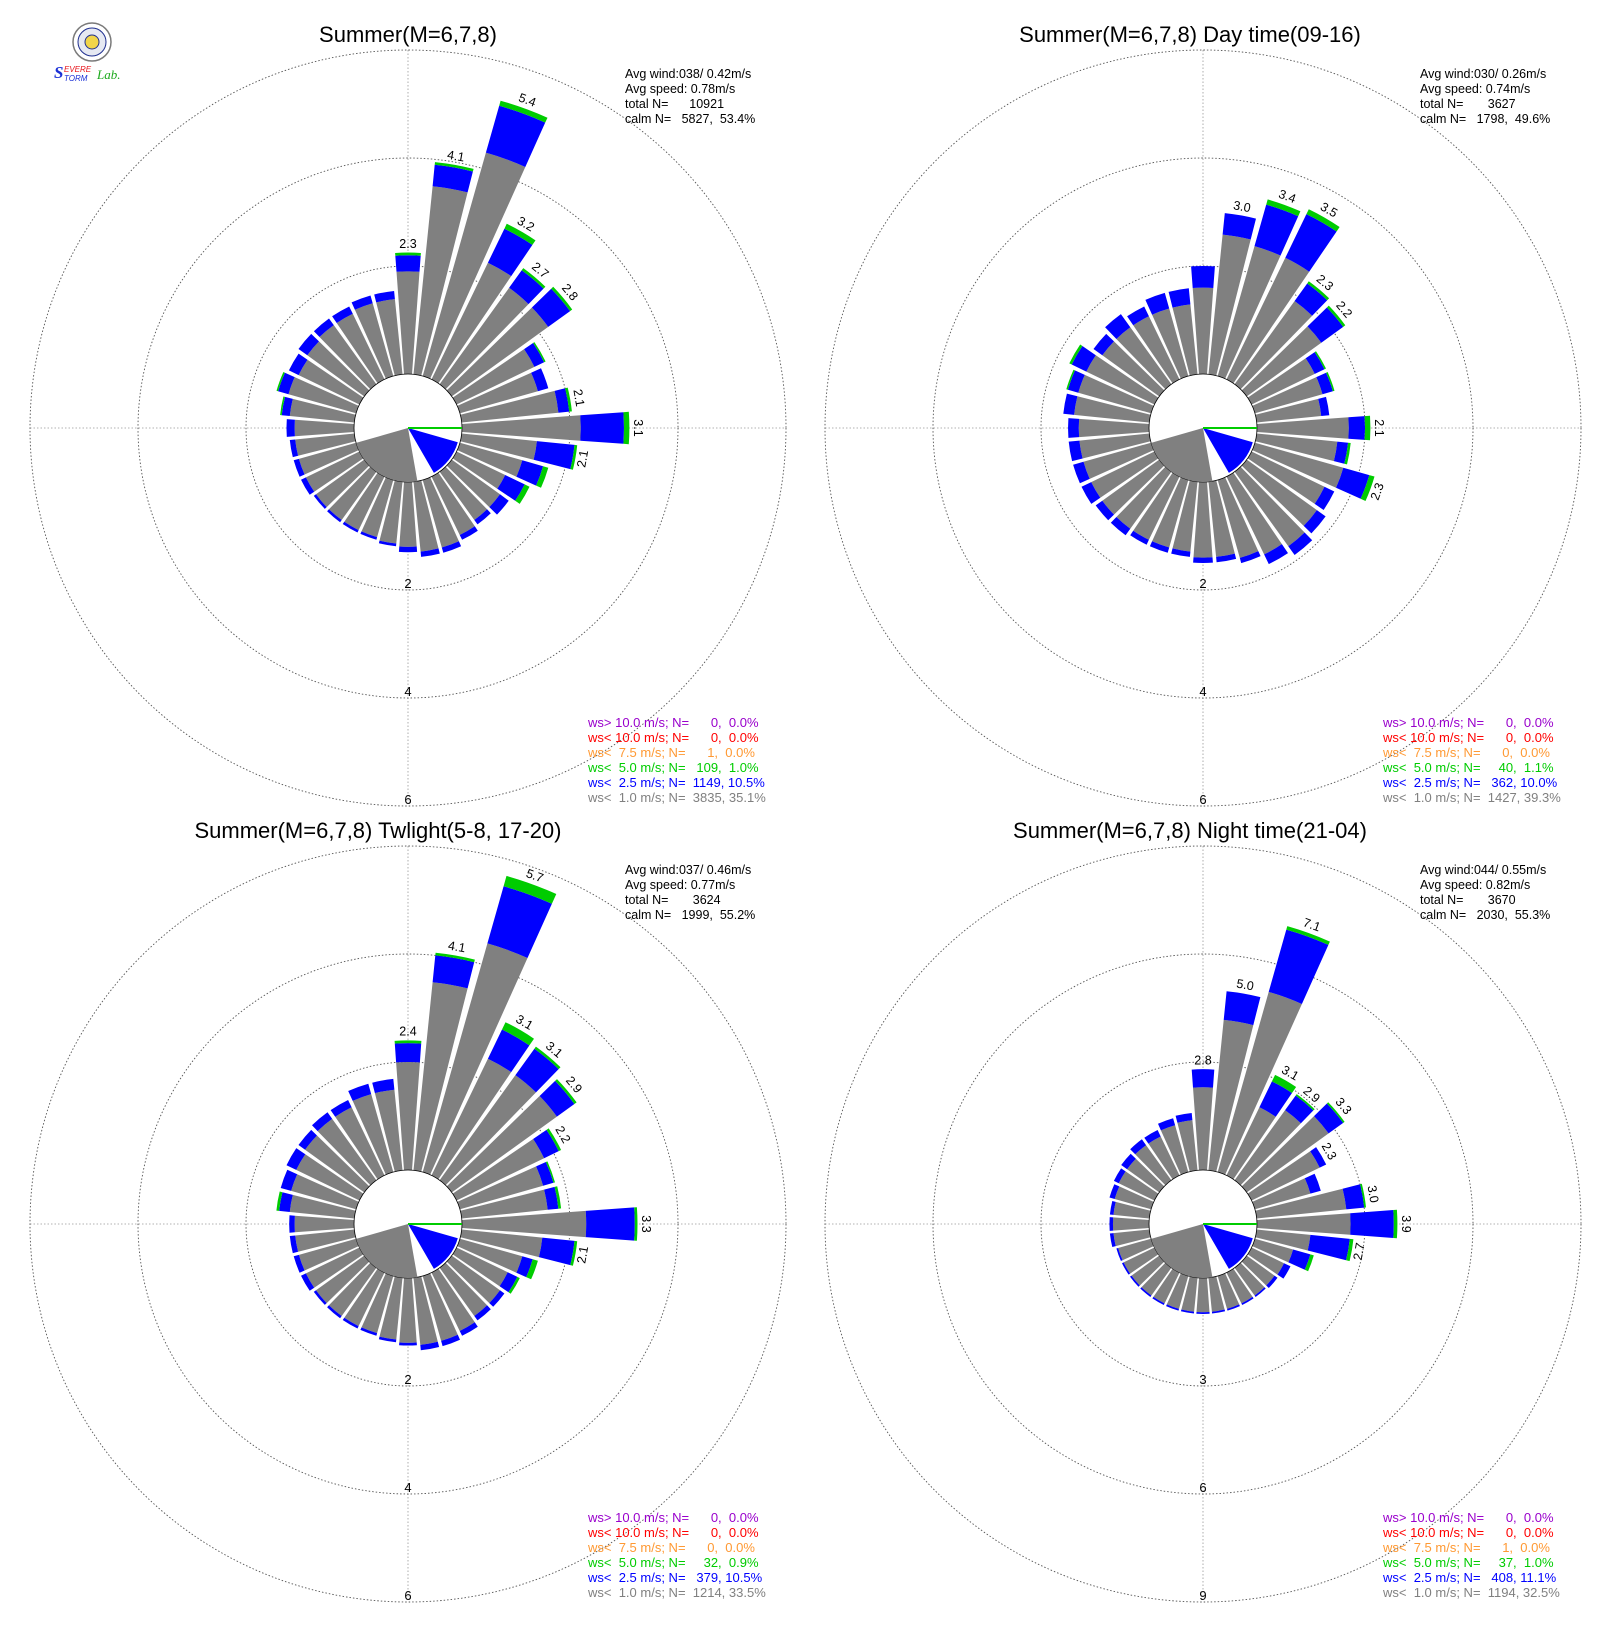 Image resolution: width=1620 pixels, height=1640 pixels. What do you see at coordinates (1311, 924) in the screenshot?
I see `petal-value-label: 7.1` at bounding box center [1311, 924].